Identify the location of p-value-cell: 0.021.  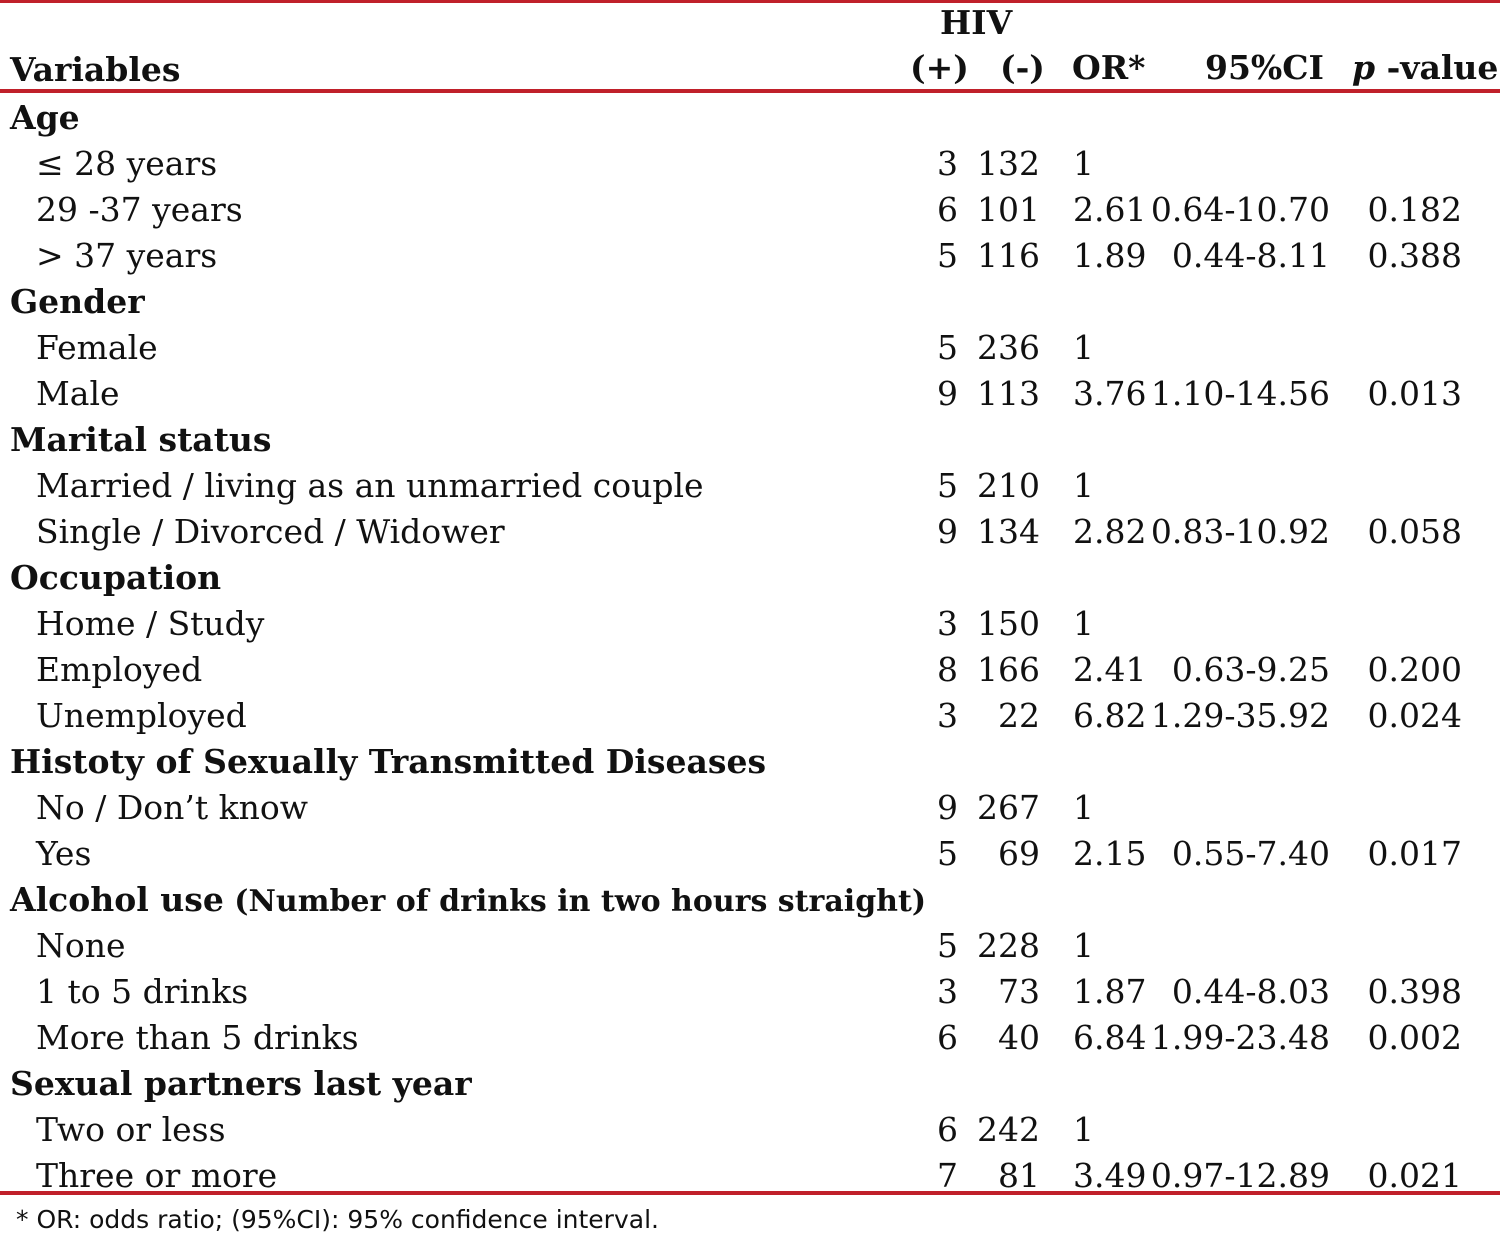
(1414, 1175).